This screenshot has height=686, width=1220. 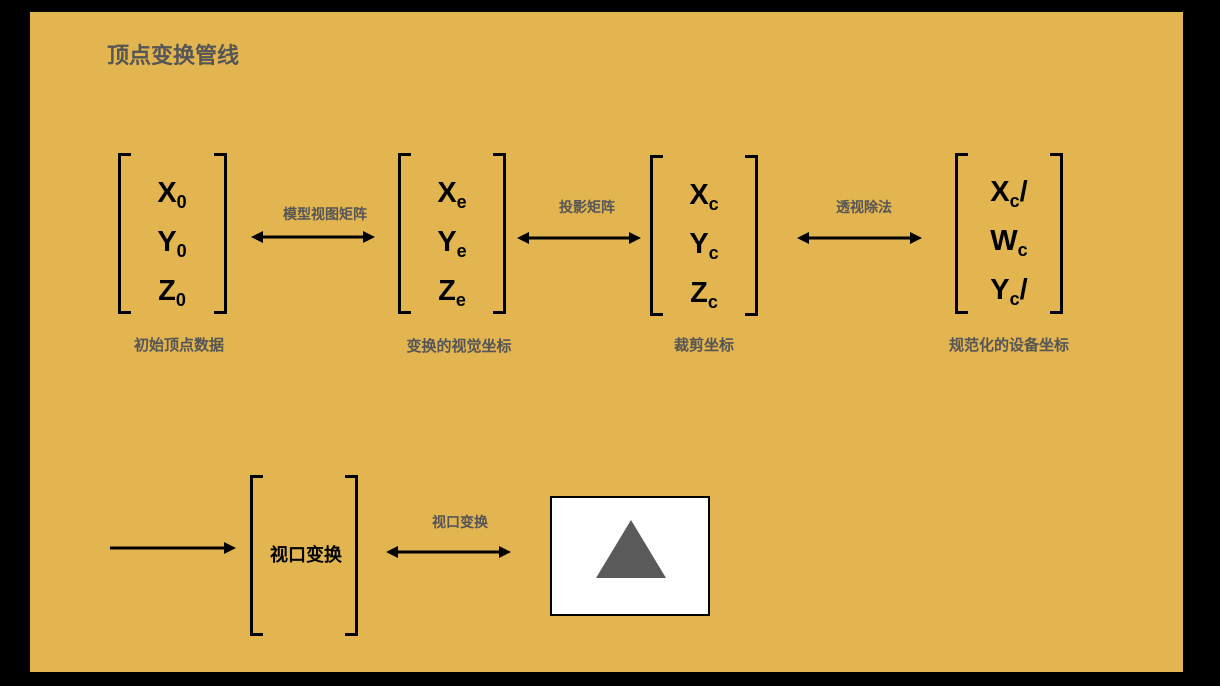 I want to click on matrix-0-row-2: Z0, so click(x=172, y=292).